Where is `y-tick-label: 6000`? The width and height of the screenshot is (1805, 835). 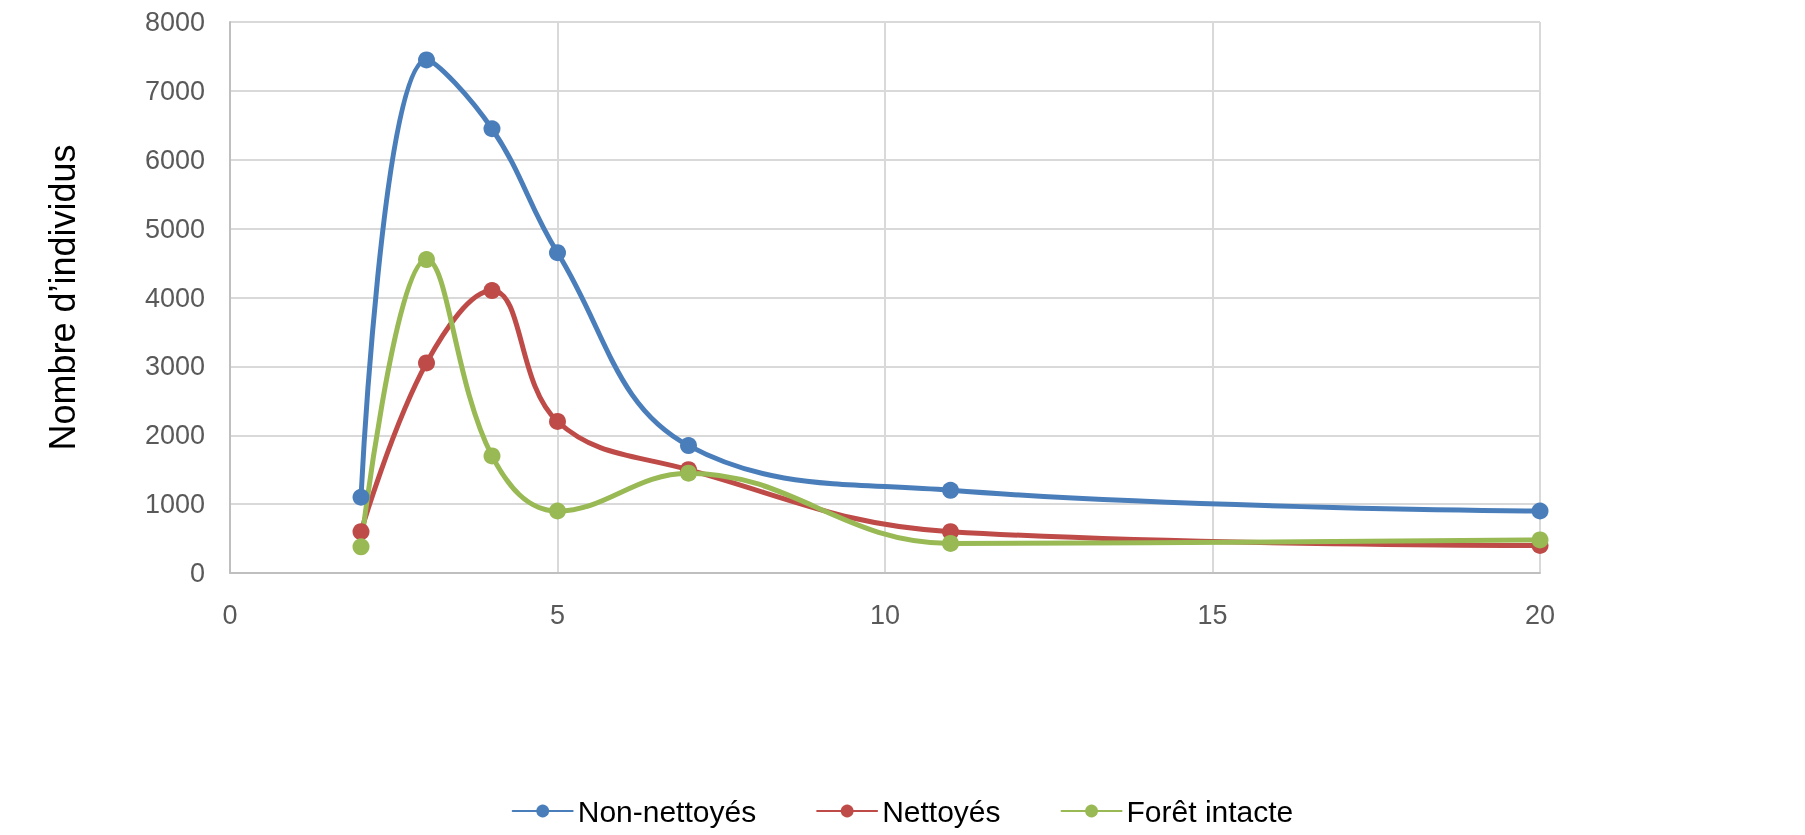
y-tick-label: 6000 is located at coordinates (174, 159).